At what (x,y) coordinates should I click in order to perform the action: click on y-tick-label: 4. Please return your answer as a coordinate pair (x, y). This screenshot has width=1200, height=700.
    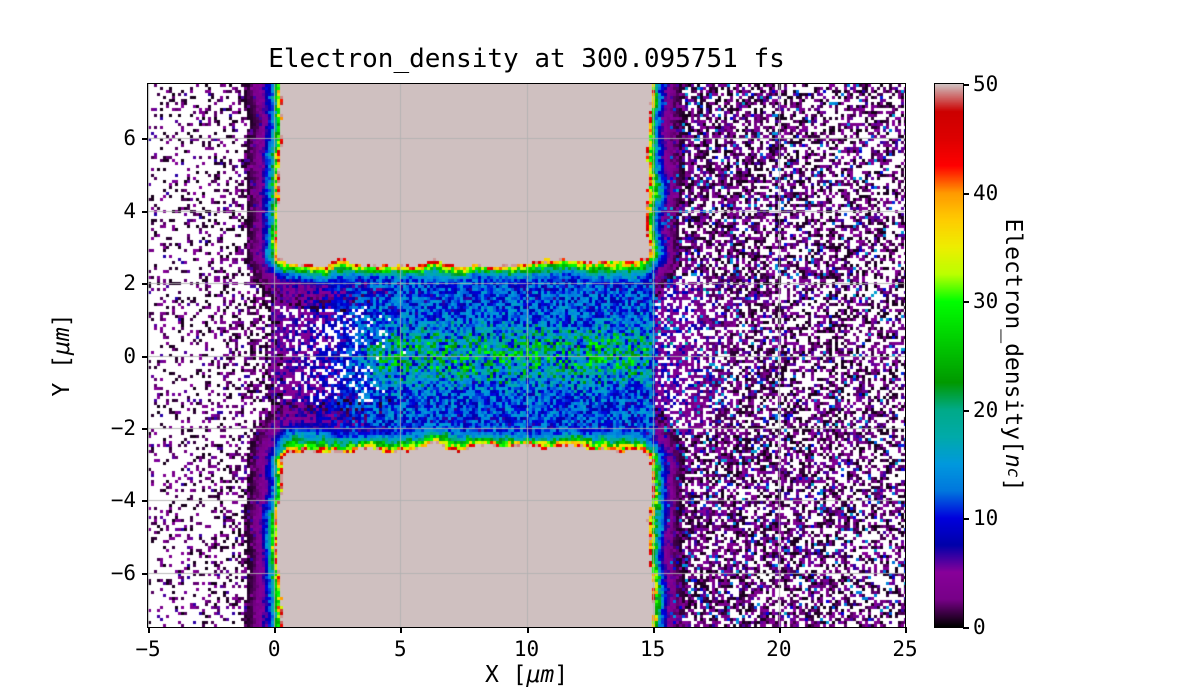
    Looking at the image, I should click on (129, 210).